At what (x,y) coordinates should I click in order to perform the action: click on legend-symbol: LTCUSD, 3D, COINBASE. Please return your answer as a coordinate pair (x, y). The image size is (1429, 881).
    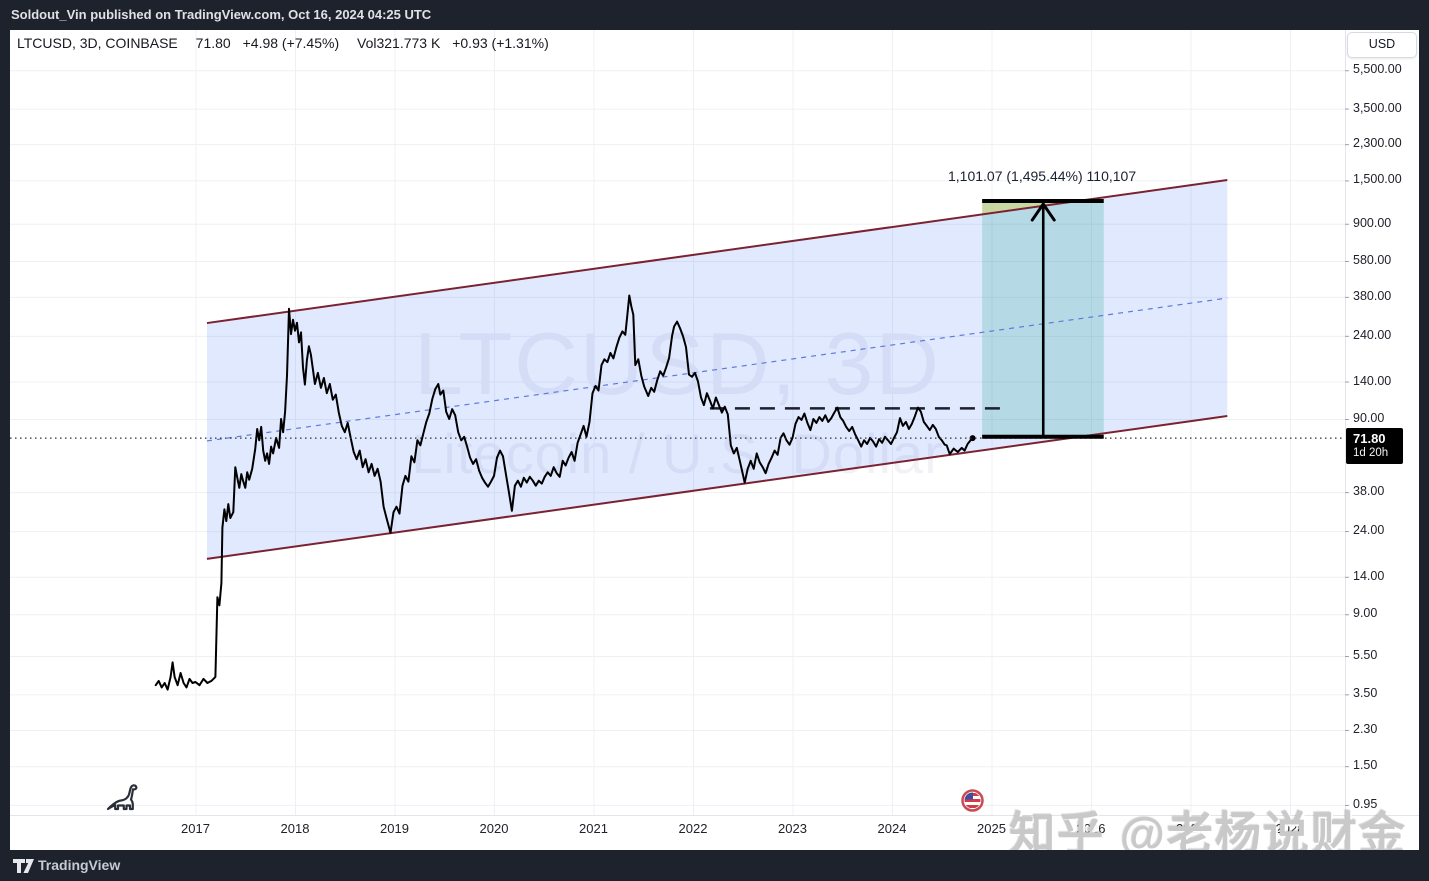
    Looking at the image, I should click on (97, 43).